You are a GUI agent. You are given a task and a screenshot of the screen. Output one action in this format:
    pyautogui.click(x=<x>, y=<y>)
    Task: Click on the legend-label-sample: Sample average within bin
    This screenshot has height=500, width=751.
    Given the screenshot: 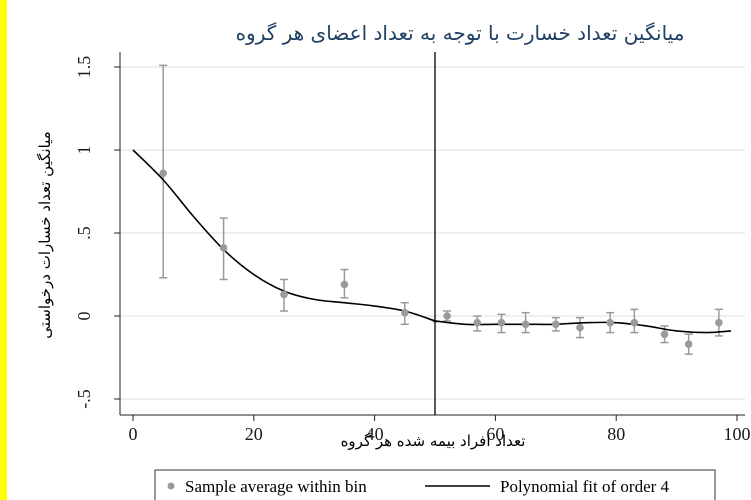 What is the action you would take?
    pyautogui.click(x=276, y=486)
    